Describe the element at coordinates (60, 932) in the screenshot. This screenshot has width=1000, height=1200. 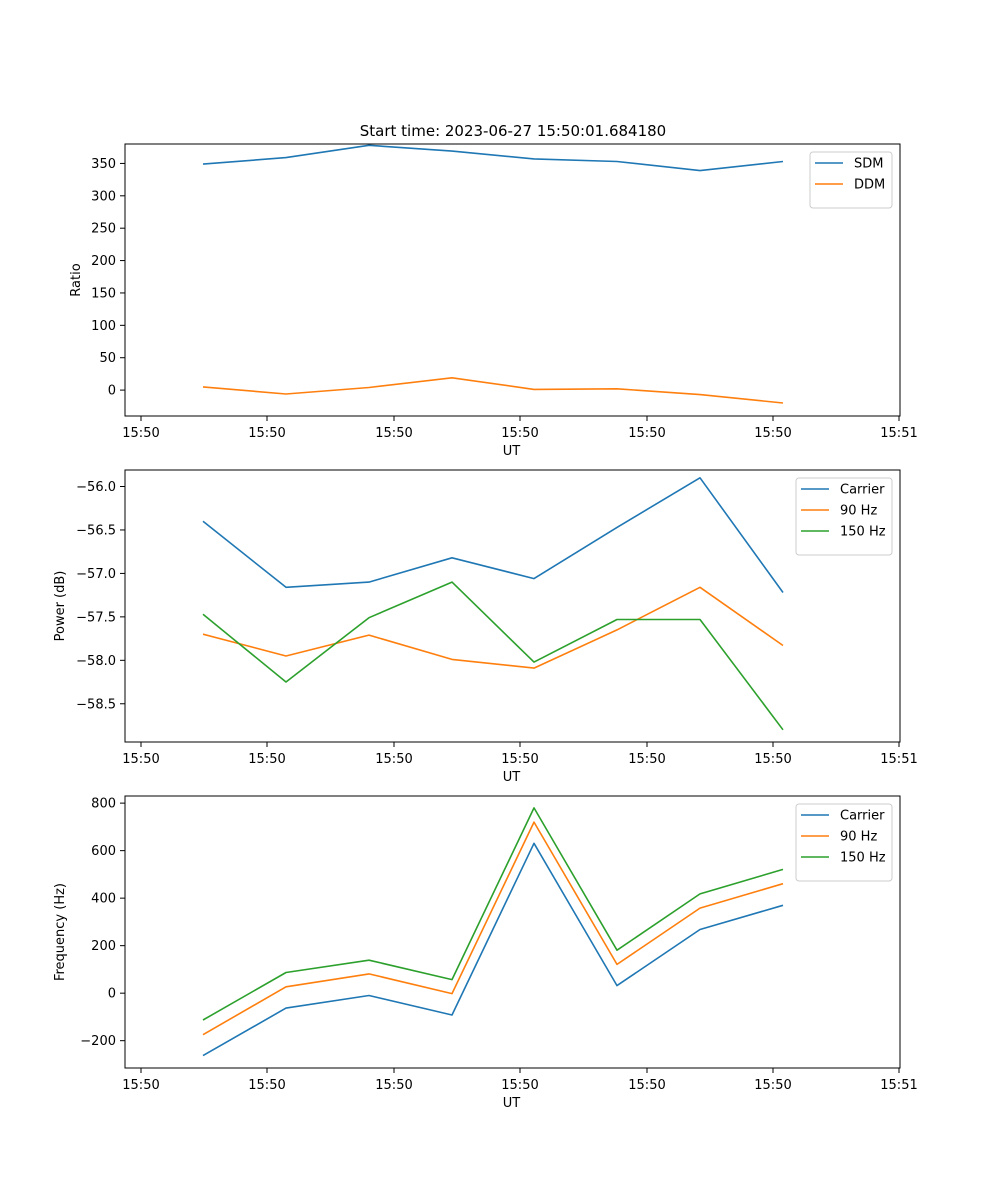
I see `y-axis-label: Frequency (Hz)` at that location.